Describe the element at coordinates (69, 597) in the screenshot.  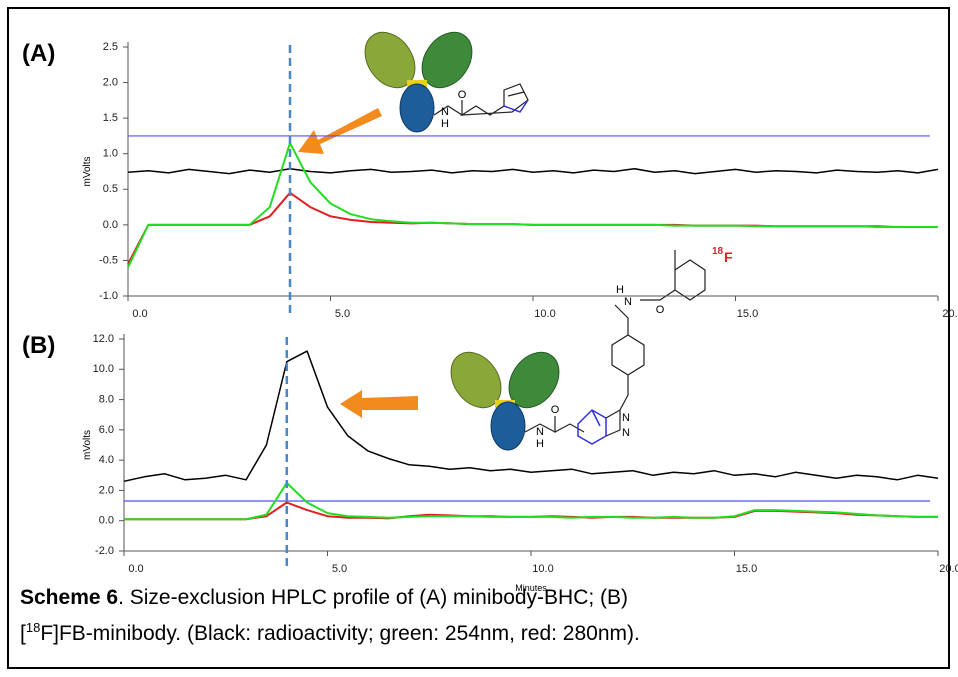
I see `caption-label: Scheme 6` at that location.